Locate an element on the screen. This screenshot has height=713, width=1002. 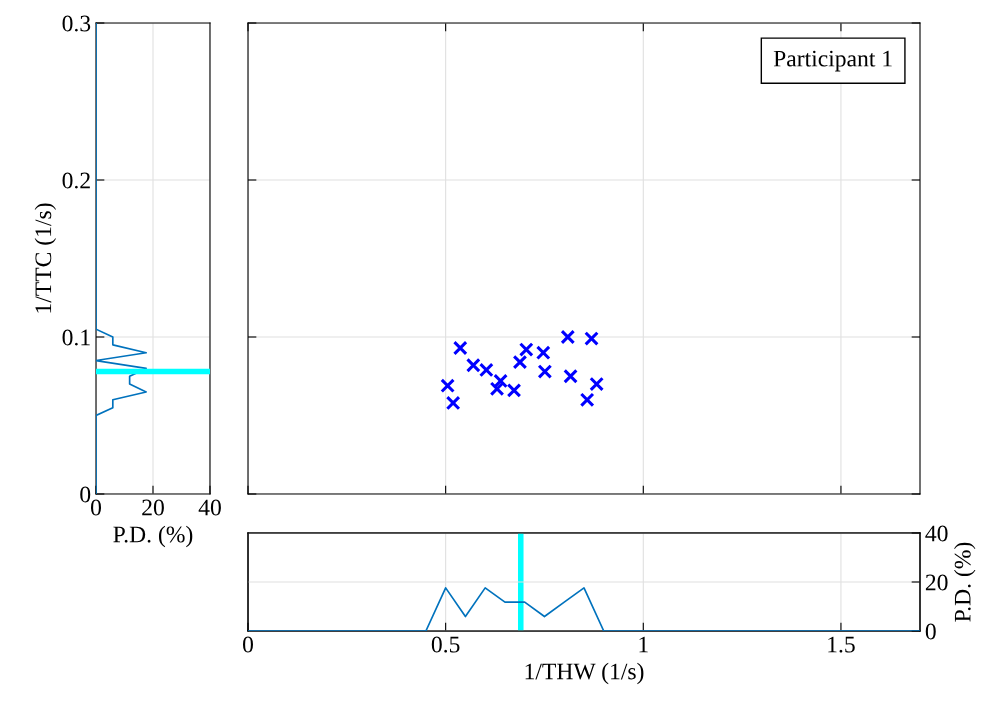
x-tick-label: 0 is located at coordinates (248, 644).